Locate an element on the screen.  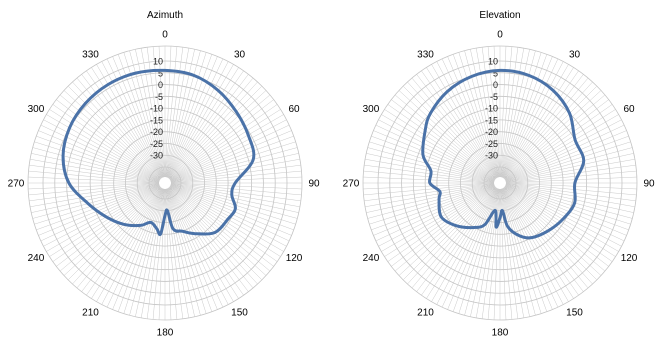
radial-tick-label: -10 is located at coordinates (156, 109).